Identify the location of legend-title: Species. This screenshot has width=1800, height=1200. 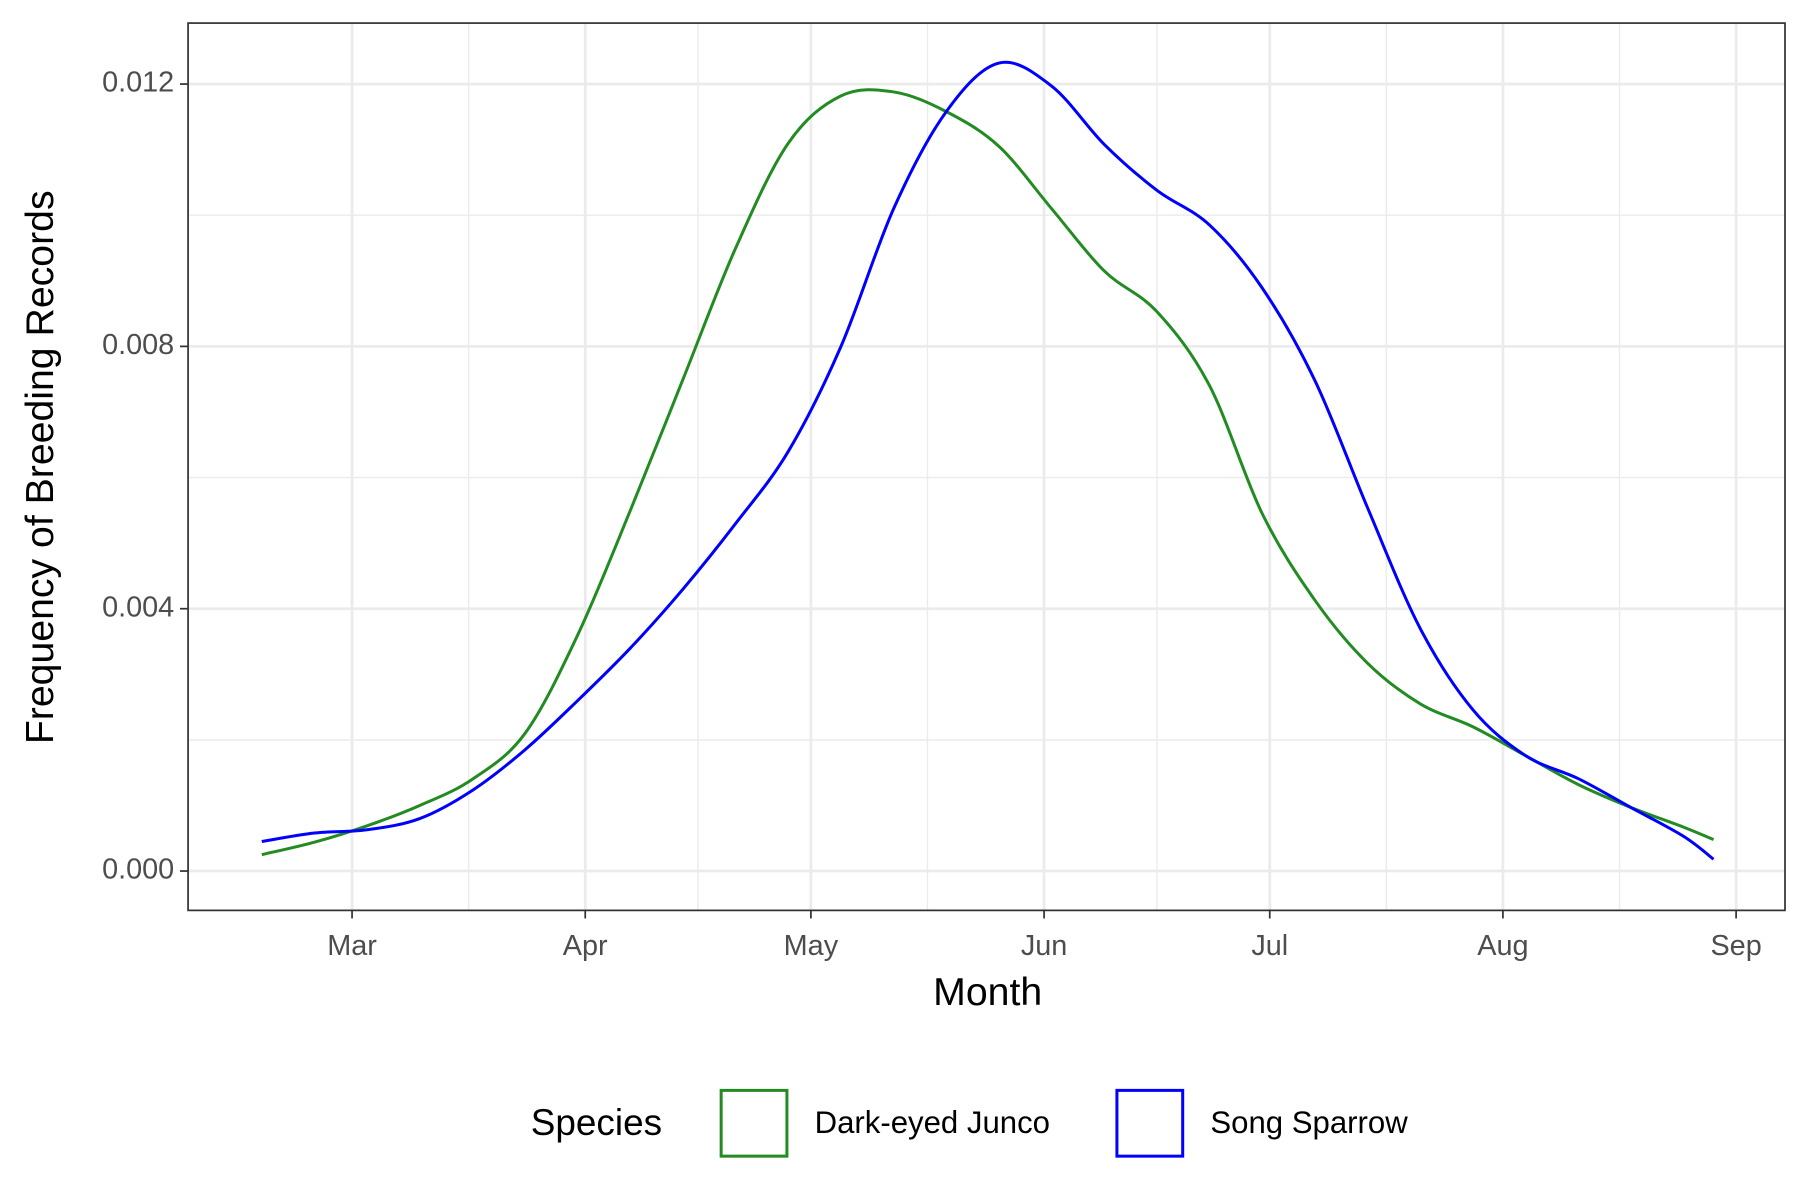
(596, 1122).